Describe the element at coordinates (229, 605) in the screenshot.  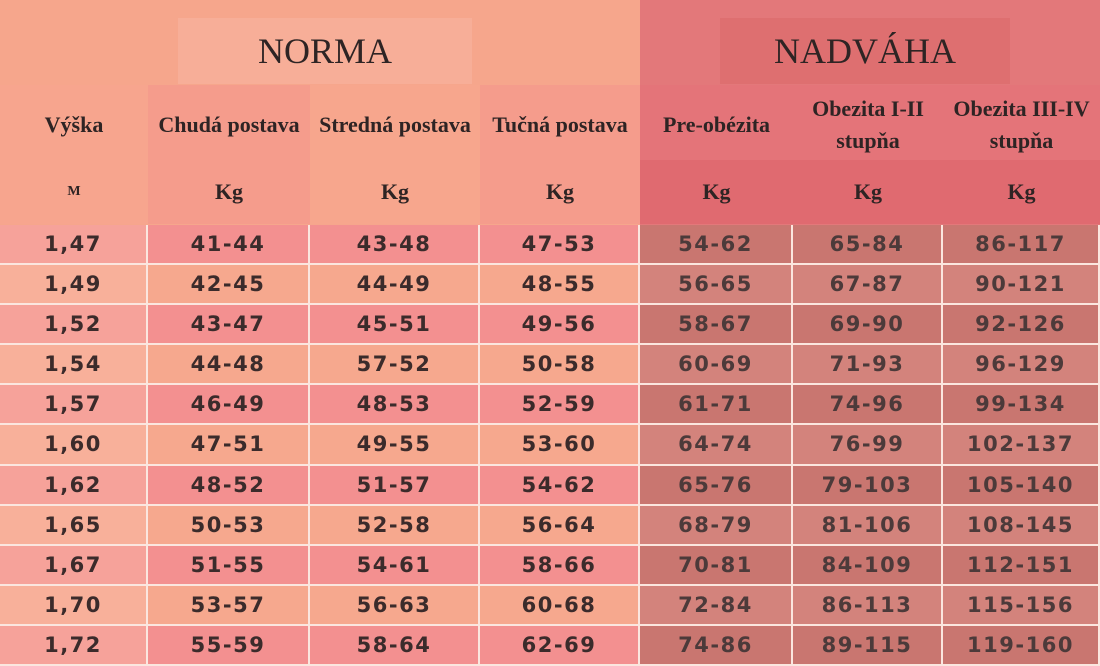
I see `table-cell: 53-57` at that location.